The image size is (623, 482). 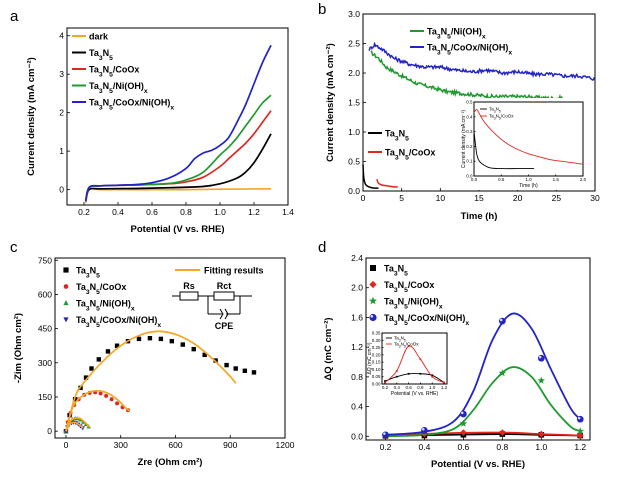 What do you see at coordinates (224, 286) in the screenshot?
I see `circuit-rct-label: Rct` at bounding box center [224, 286].